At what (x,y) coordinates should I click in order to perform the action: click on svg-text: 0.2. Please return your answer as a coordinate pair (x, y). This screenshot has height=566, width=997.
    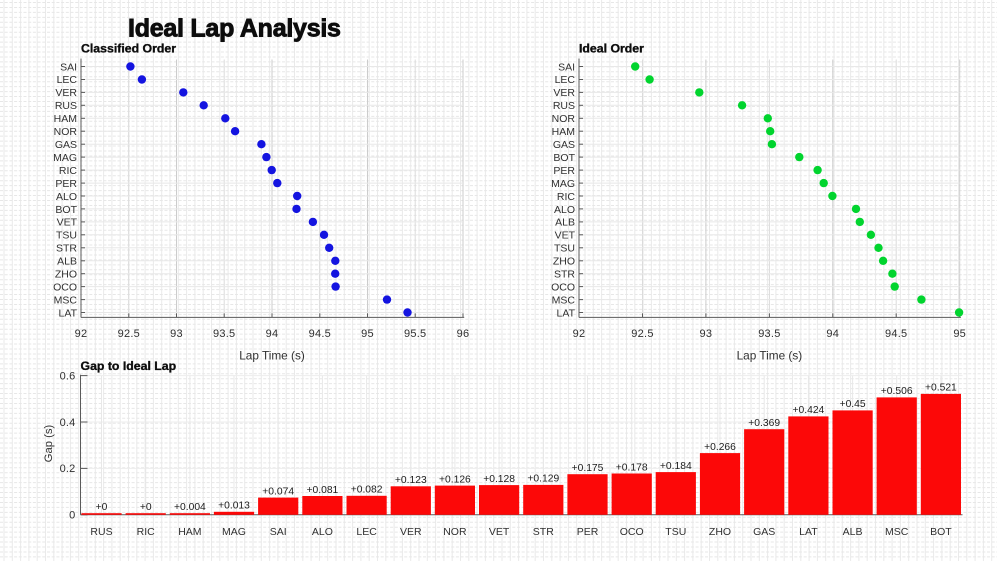
    Looking at the image, I should click on (68, 469).